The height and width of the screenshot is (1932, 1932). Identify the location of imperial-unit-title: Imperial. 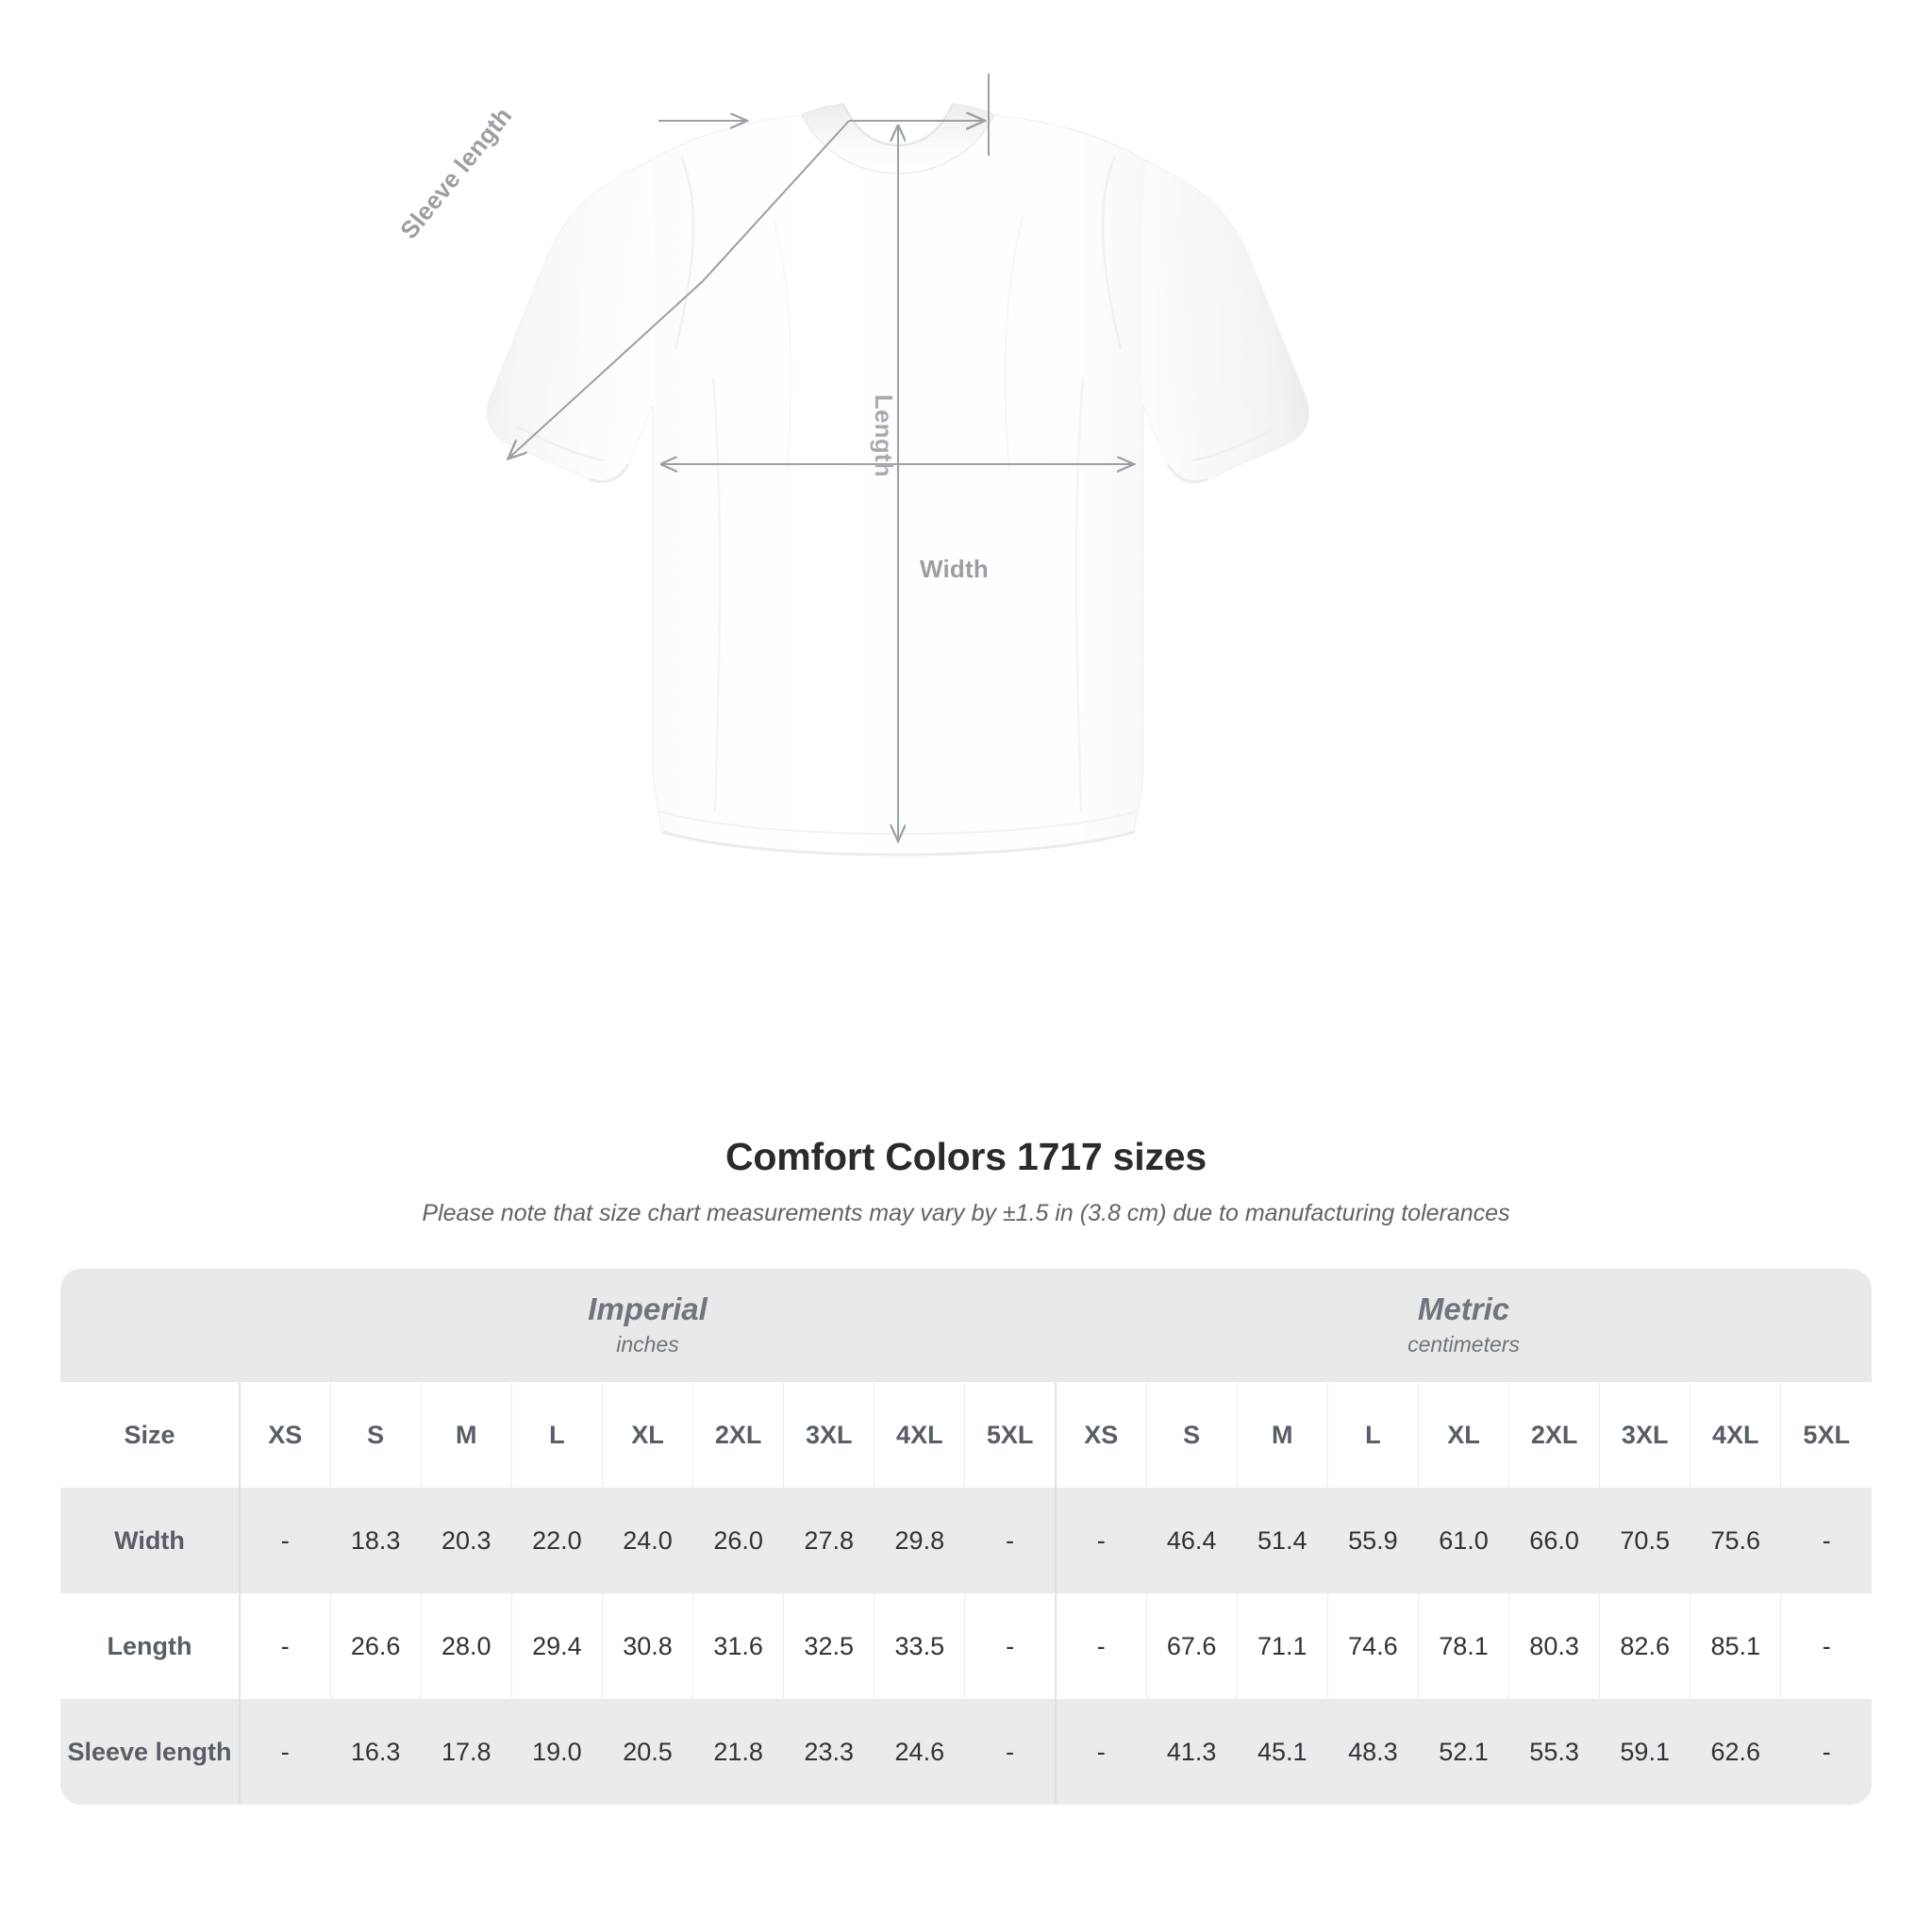
(648, 1309).